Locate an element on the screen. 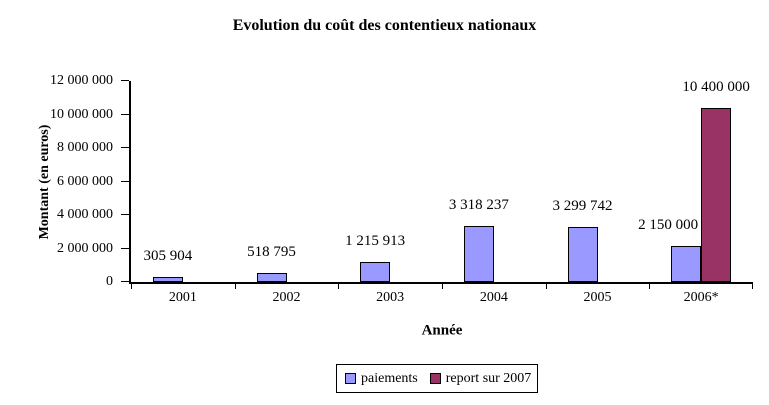  y-tick-label: 0 is located at coordinates (109, 281).